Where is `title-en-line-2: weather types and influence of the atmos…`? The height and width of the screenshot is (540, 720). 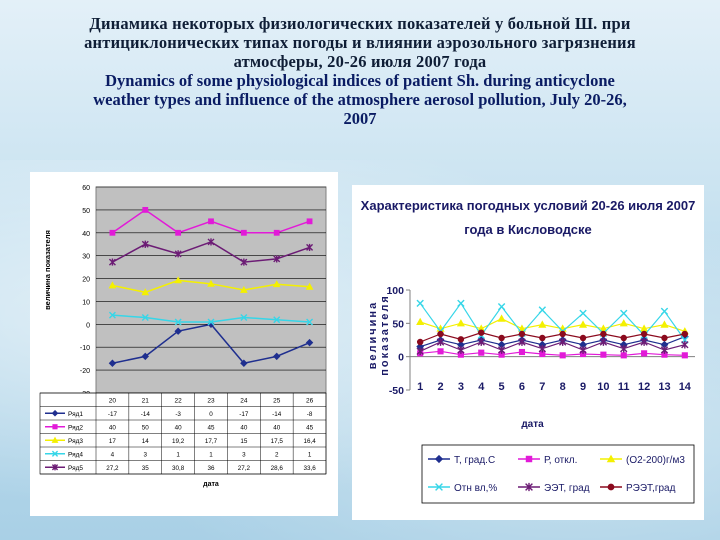 title-en-line-2: weather types and influence of the atmos… is located at coordinates (360, 99).